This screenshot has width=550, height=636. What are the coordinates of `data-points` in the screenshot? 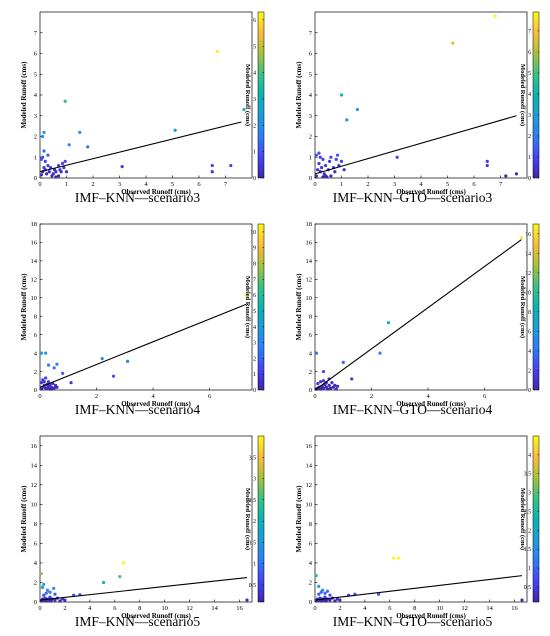 It's located at (143, 342).